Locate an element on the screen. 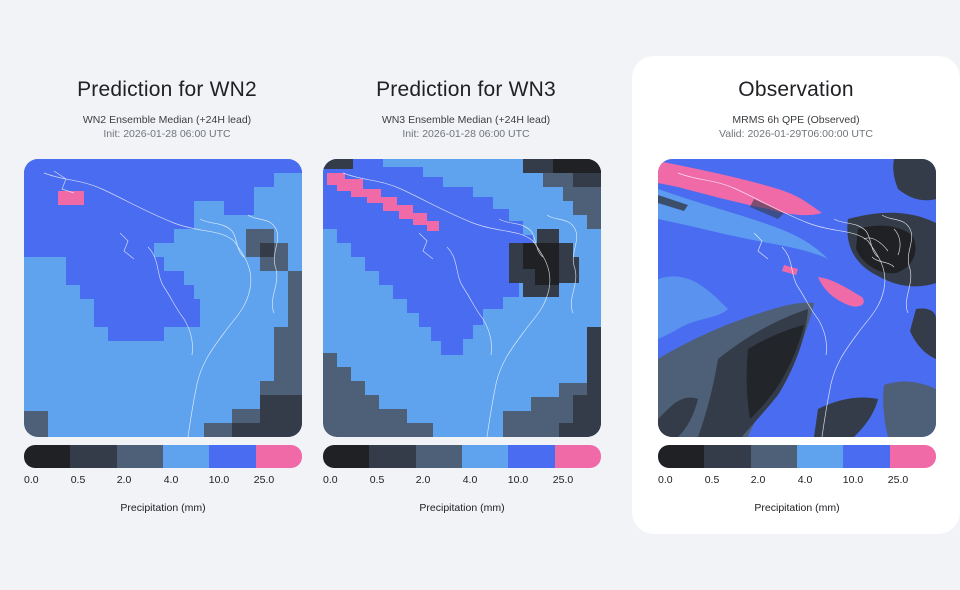 This screenshot has height=590, width=960. precipitation-map-wn3 is located at coordinates (462, 298).